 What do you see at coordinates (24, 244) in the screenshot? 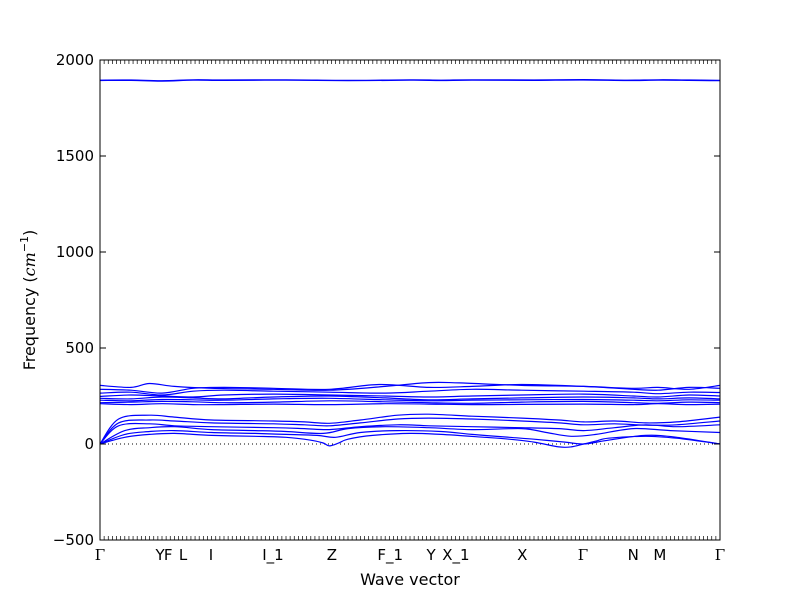
I see `y-axis-label-exponent: −1` at bounding box center [24, 244].